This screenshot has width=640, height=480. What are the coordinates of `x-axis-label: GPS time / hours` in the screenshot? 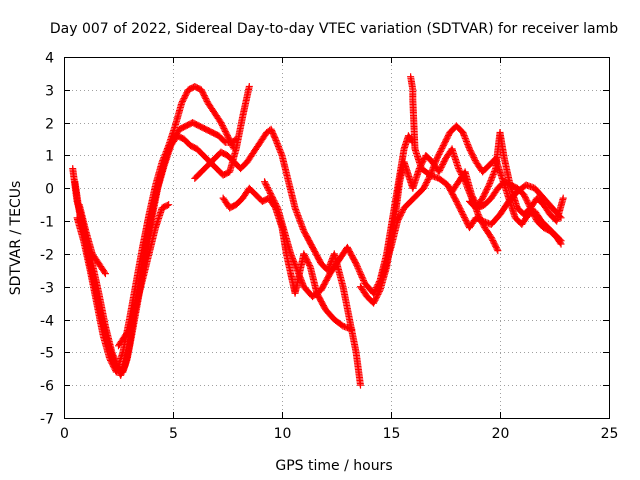 It's located at (333, 466).